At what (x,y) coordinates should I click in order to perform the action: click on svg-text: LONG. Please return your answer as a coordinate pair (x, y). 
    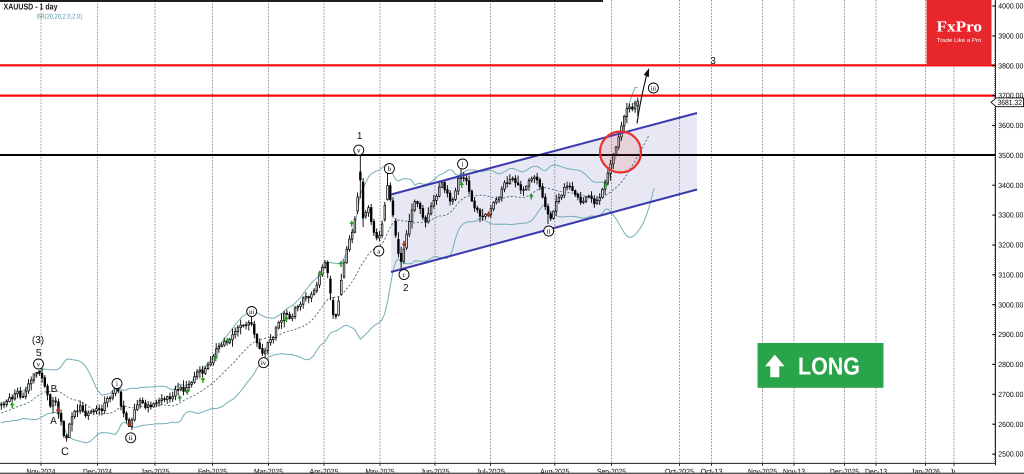
    Looking at the image, I should click on (829, 367).